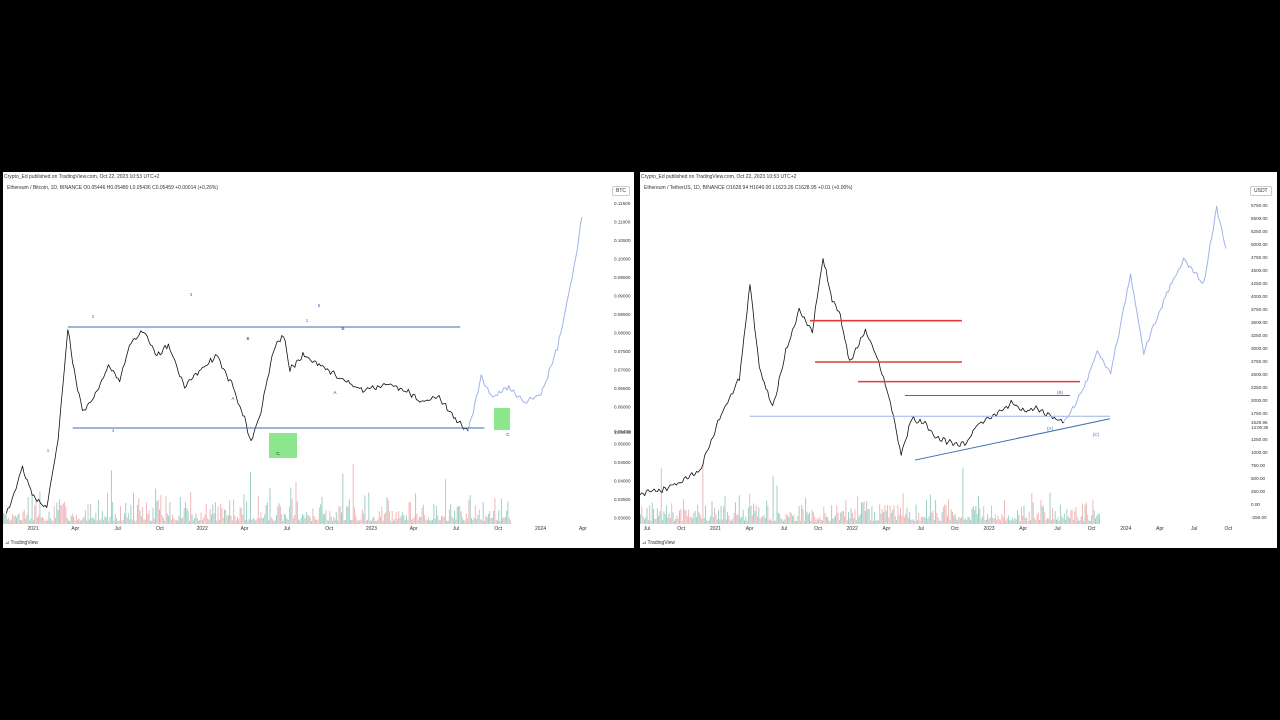  What do you see at coordinates (622, 221) in the screenshot?
I see `y-tick-label: 0.11000` at bounding box center [622, 221].